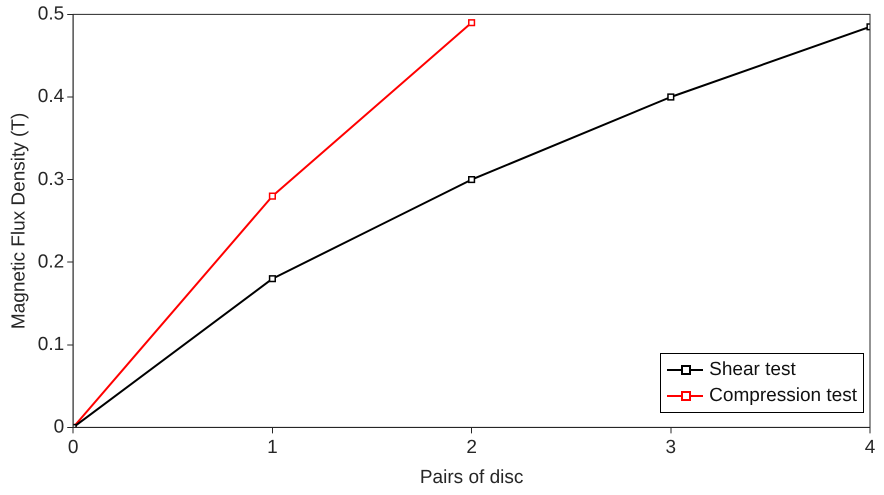  Describe the element at coordinates (471, 447) in the screenshot. I see `x-tick-label: 2` at that location.